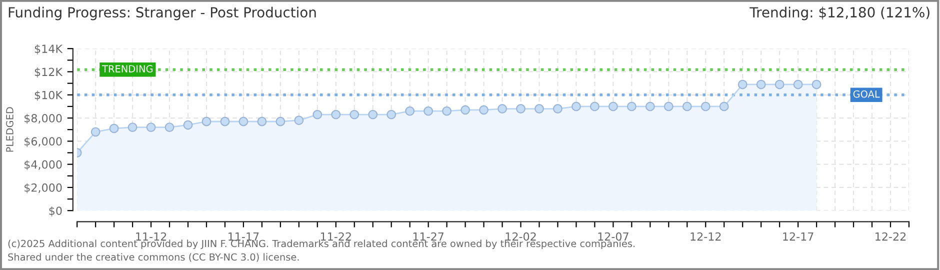 Image resolution: width=940 pixels, height=270 pixels. What do you see at coordinates (55, 211) in the screenshot?
I see `y-tick-label: $0` at bounding box center [55, 211].